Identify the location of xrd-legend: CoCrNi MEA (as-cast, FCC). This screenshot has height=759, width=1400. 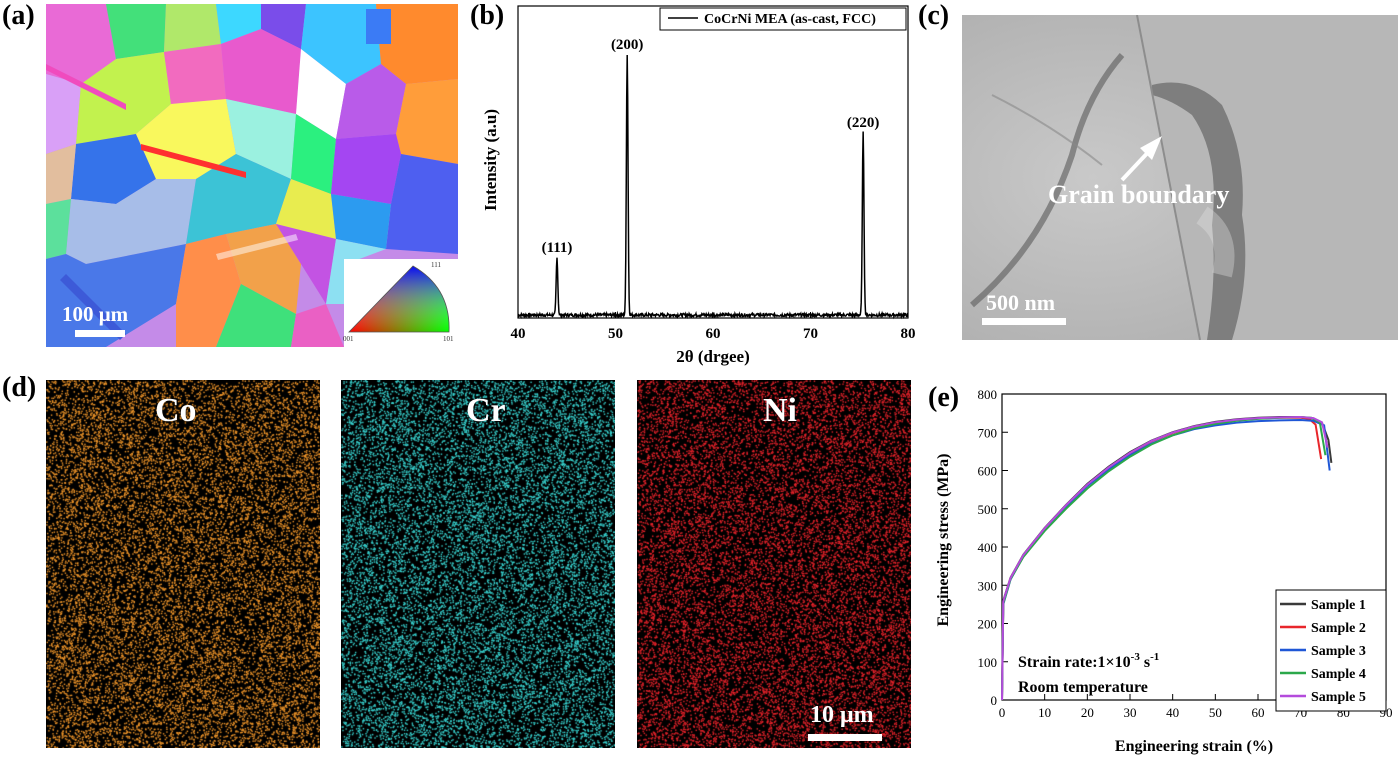
(783, 19).